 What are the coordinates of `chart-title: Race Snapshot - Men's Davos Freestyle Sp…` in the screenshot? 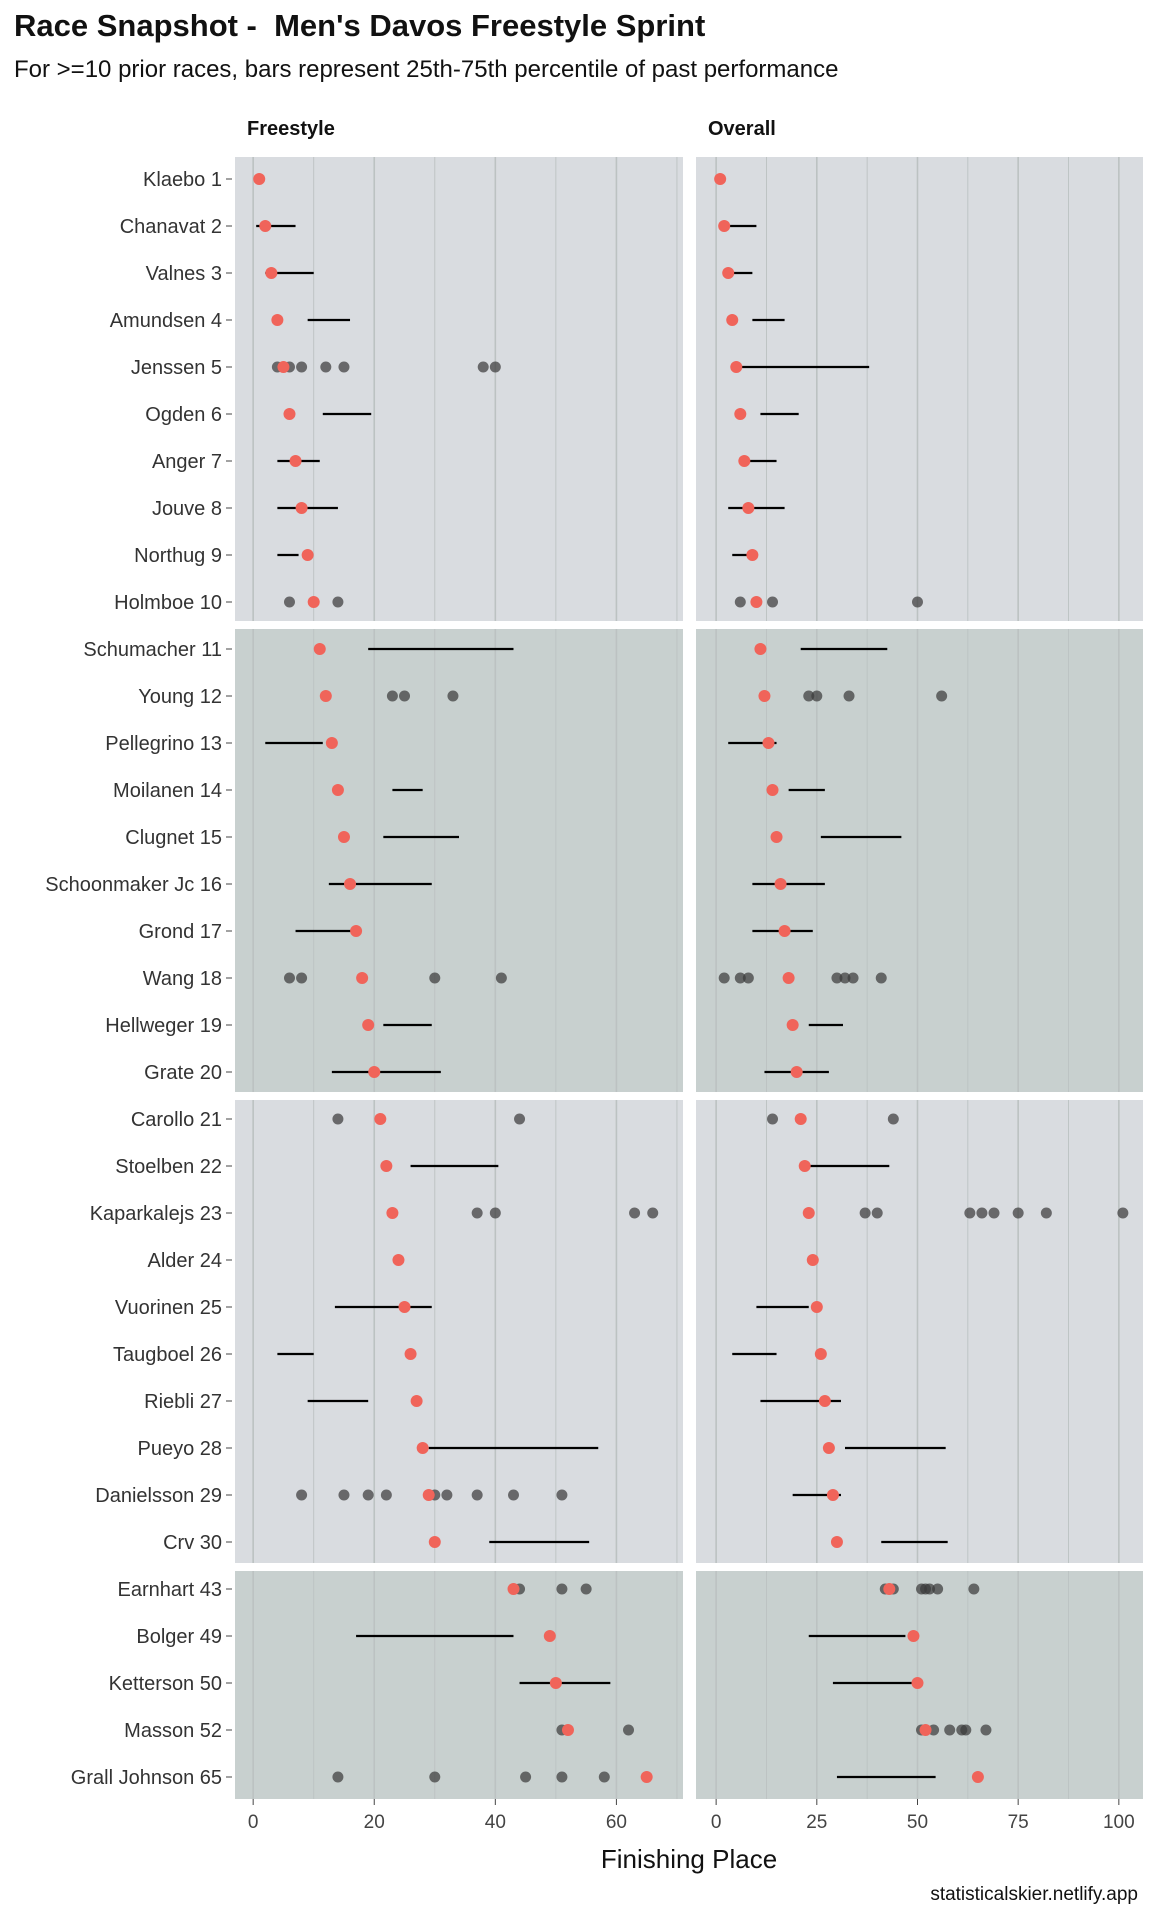 It's located at (360, 25).